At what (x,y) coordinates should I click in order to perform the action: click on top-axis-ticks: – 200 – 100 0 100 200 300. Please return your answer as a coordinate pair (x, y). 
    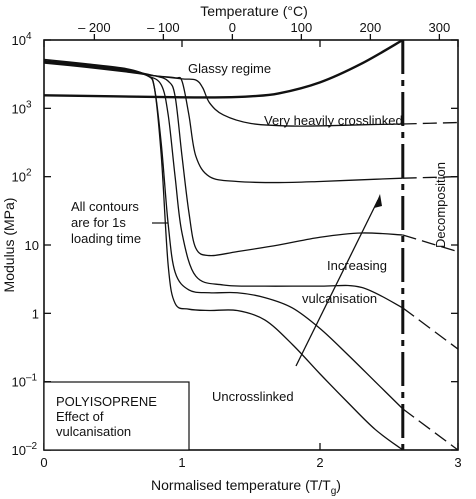
    Looking at the image, I should click on (264, 30).